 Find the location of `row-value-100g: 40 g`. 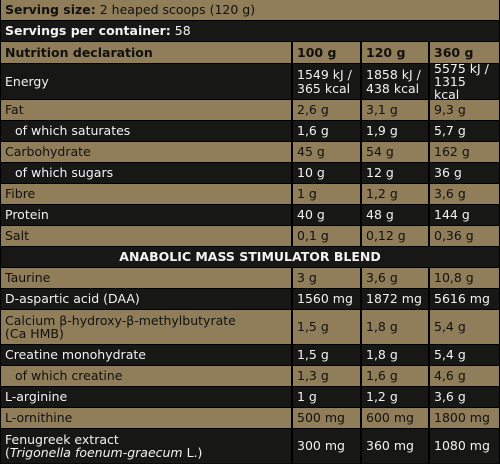

row-value-100g: 40 g is located at coordinates (327, 215).